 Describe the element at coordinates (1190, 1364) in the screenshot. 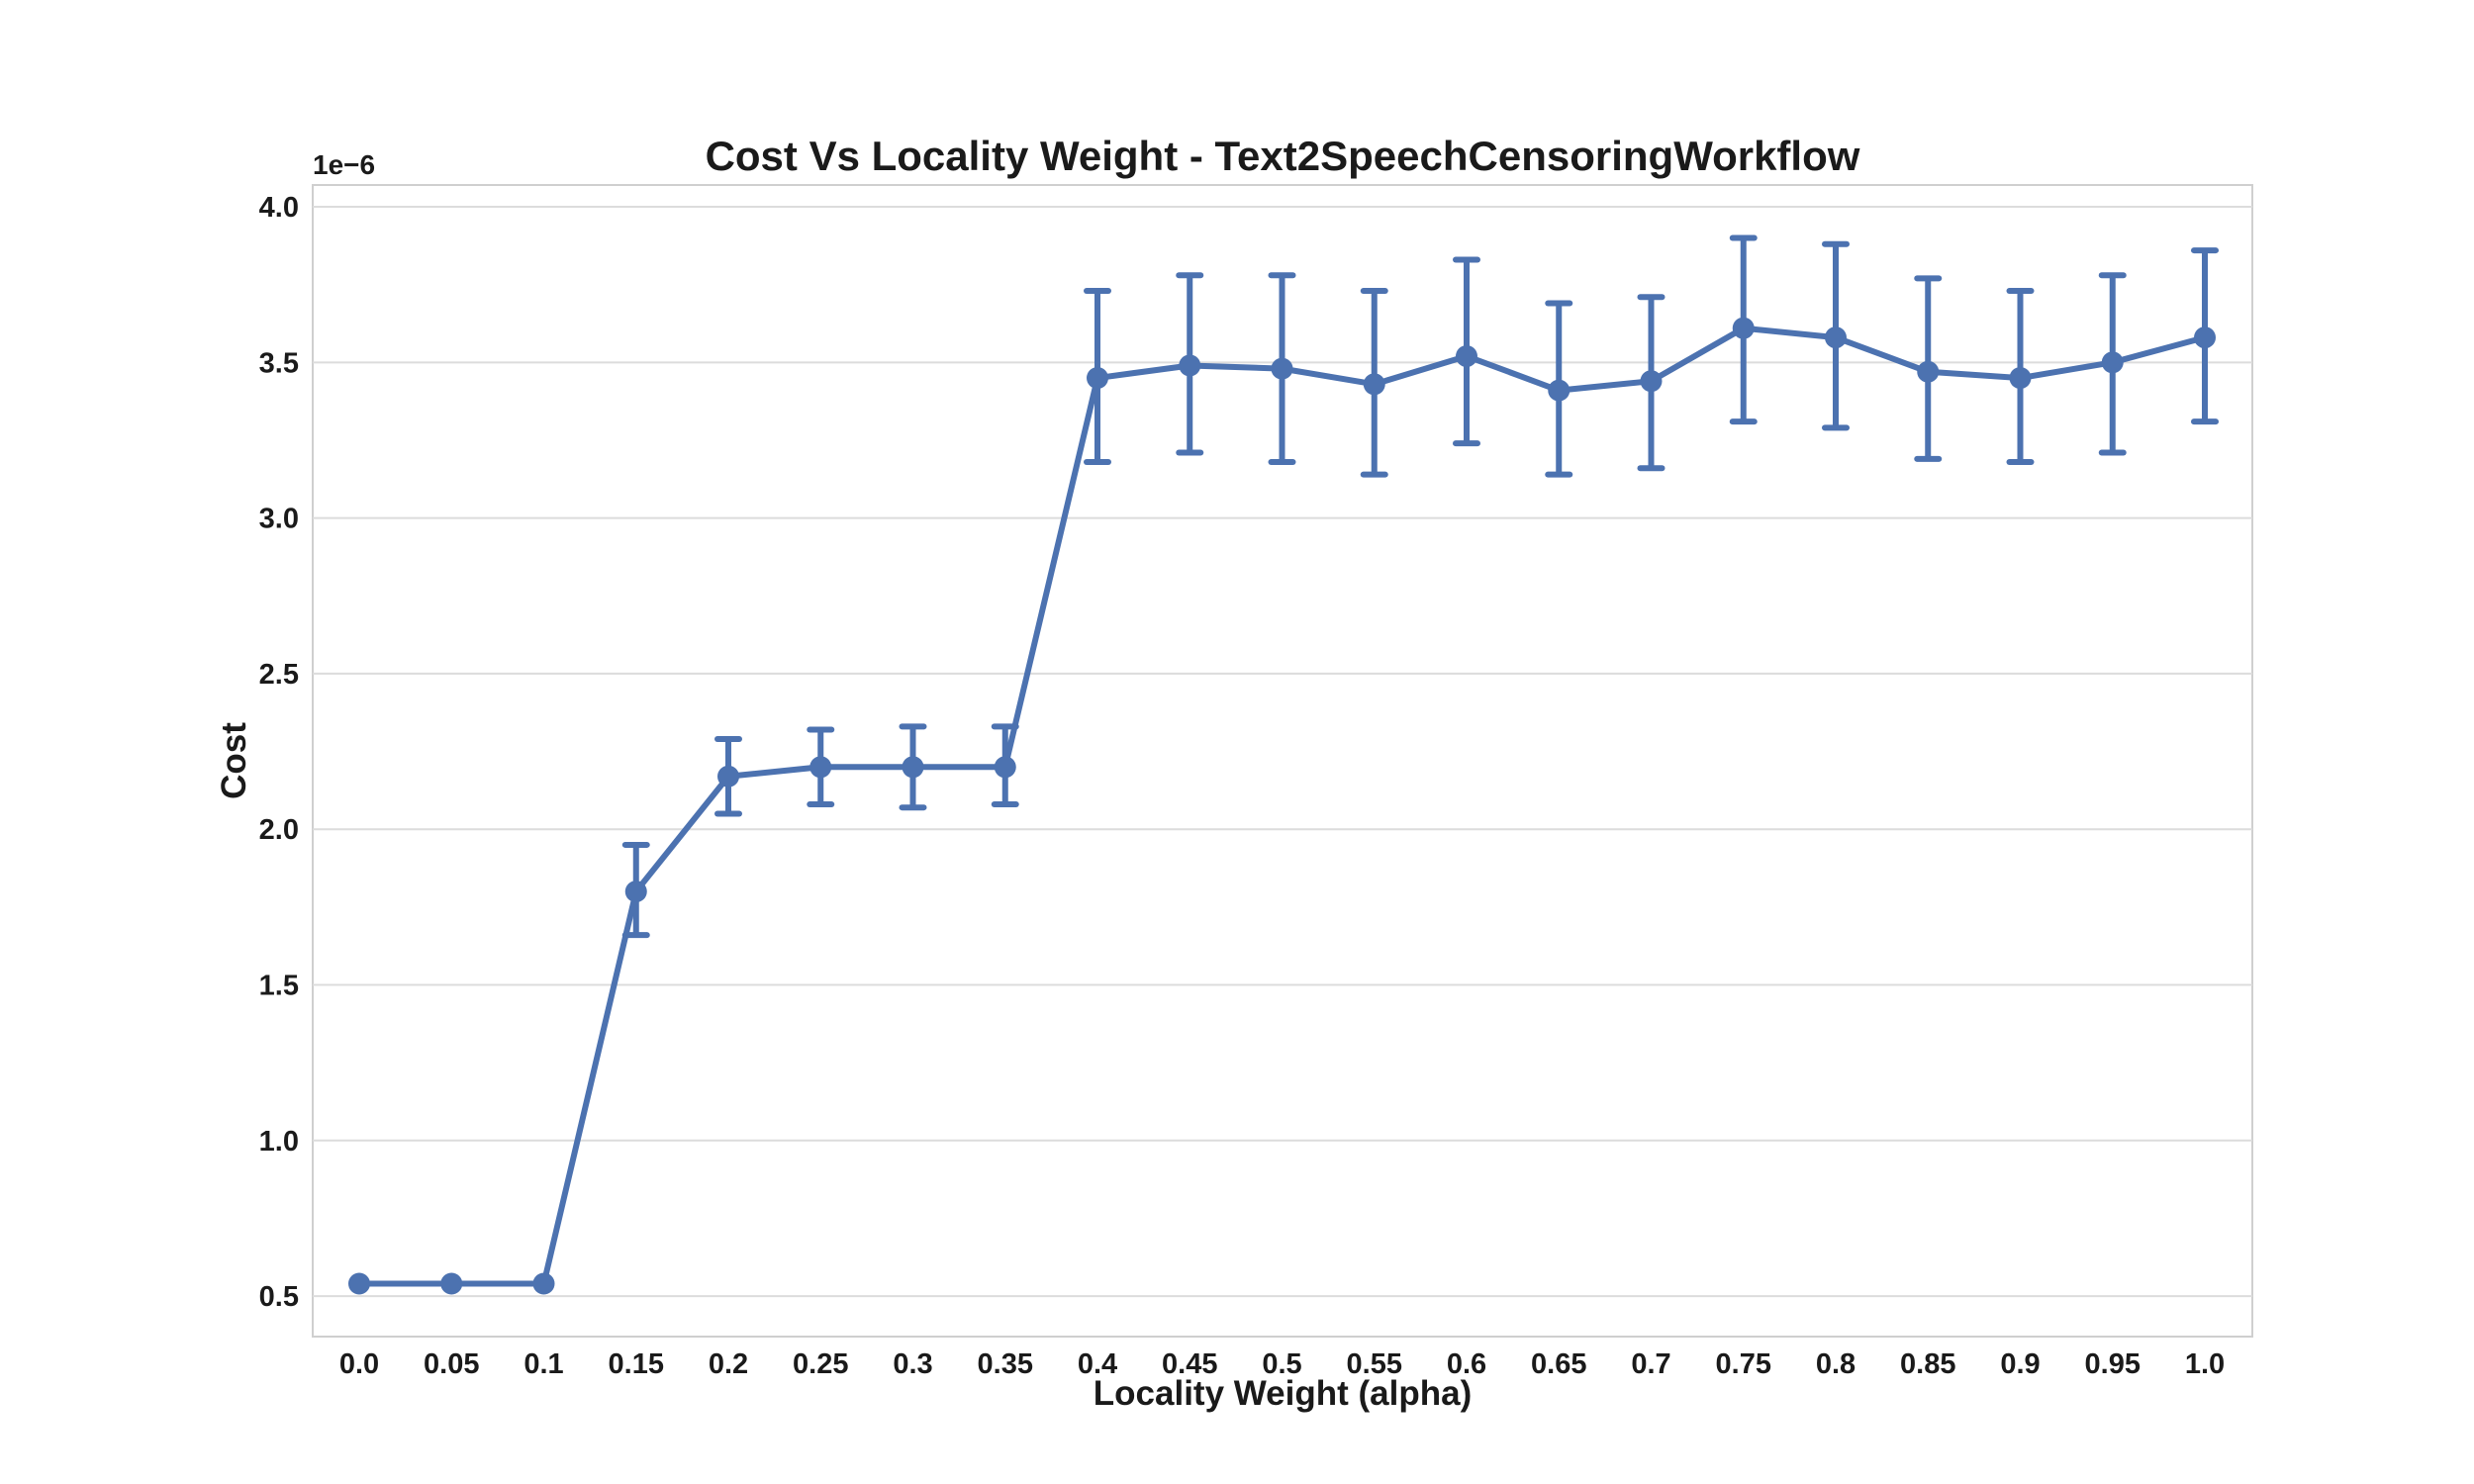

I see `x-tick-label: 0.45` at that location.